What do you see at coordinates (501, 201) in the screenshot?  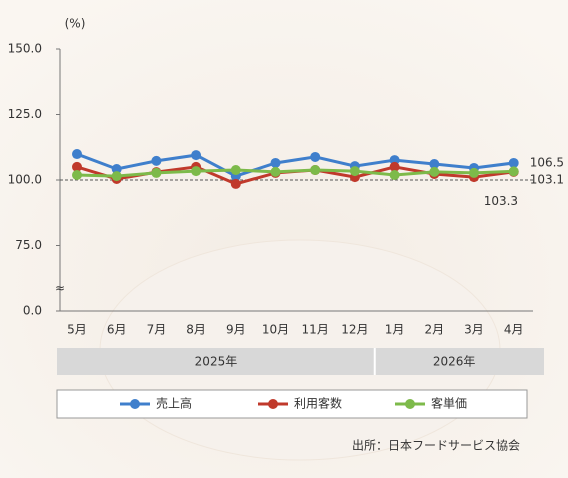 I see `value-label: 103.3` at bounding box center [501, 201].